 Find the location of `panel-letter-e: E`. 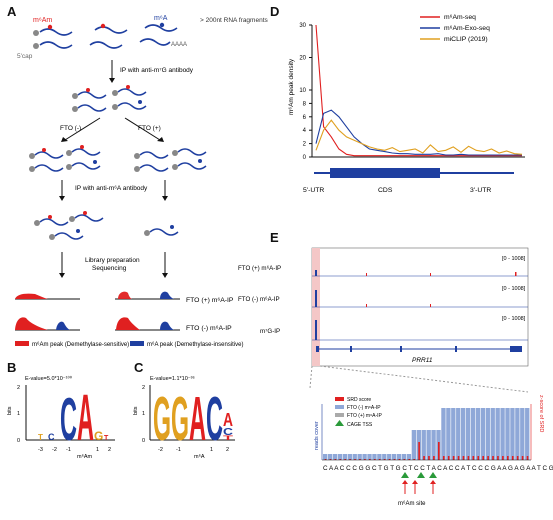

panel-letter-e: E is located at coordinates (274, 237).